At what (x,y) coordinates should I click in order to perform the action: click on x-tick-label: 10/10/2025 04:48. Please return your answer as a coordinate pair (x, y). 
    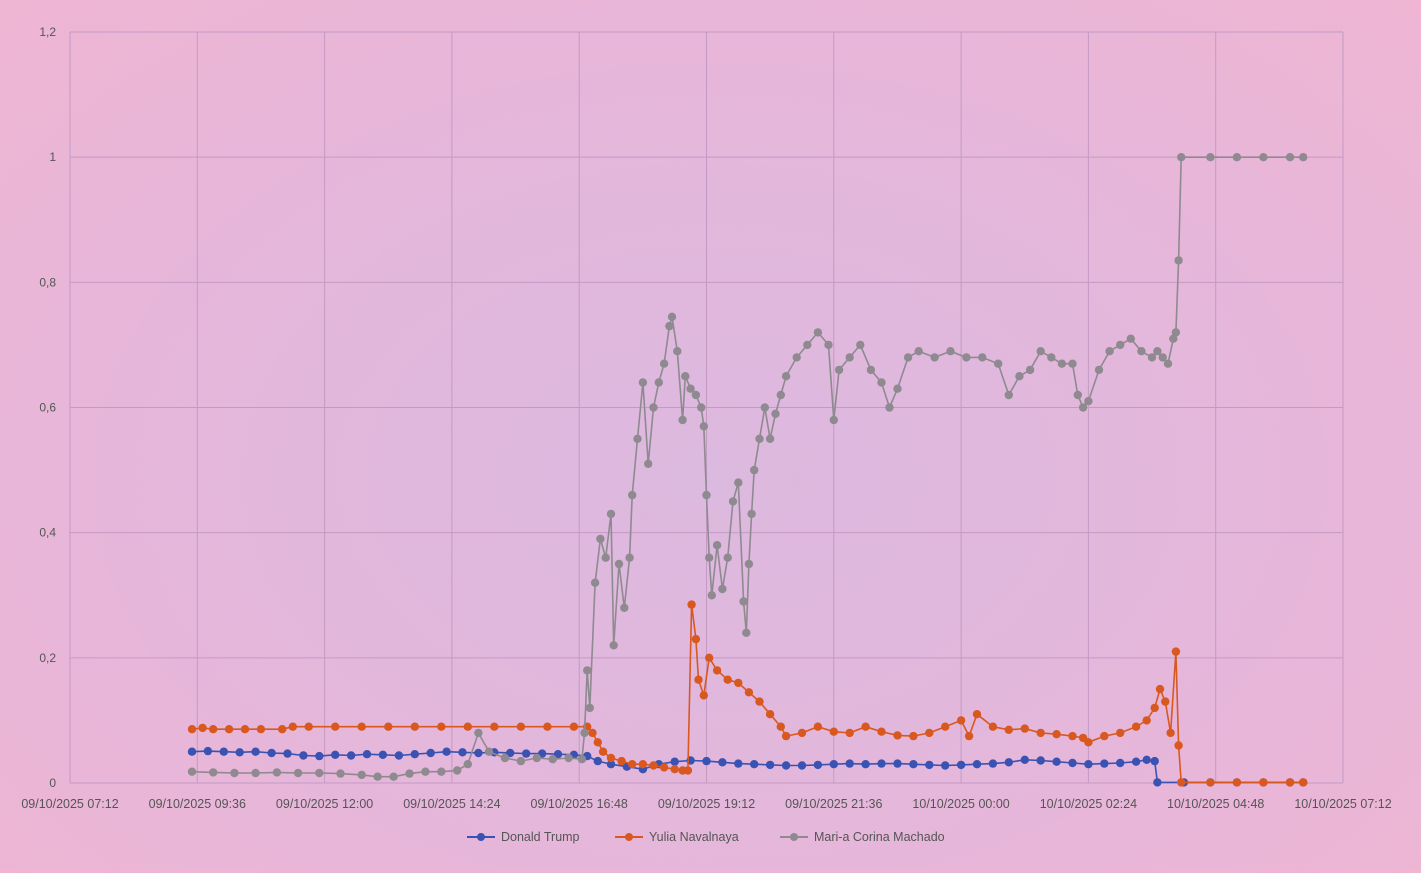
    Looking at the image, I should click on (1215, 804).